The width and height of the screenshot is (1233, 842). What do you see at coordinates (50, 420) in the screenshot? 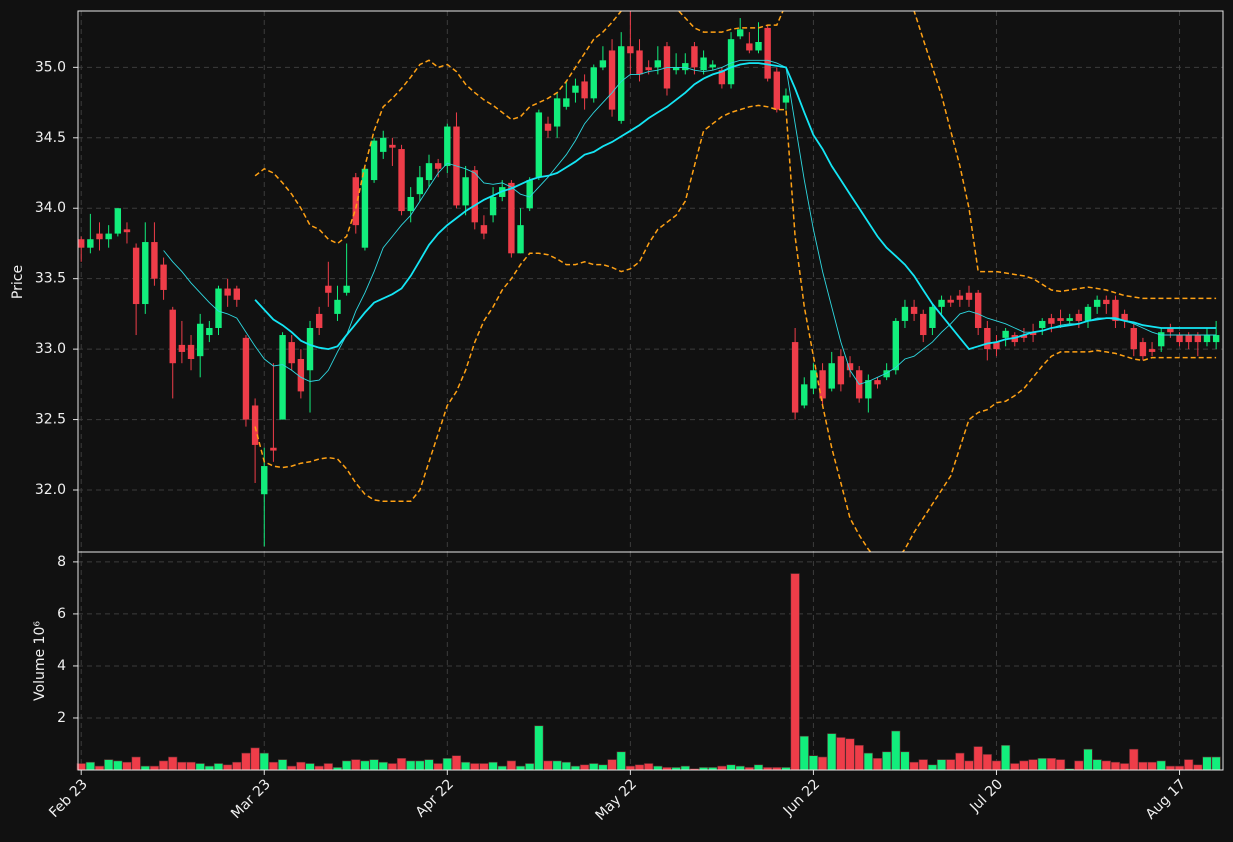
I see `y-tick-label: 32.5` at bounding box center [50, 420].